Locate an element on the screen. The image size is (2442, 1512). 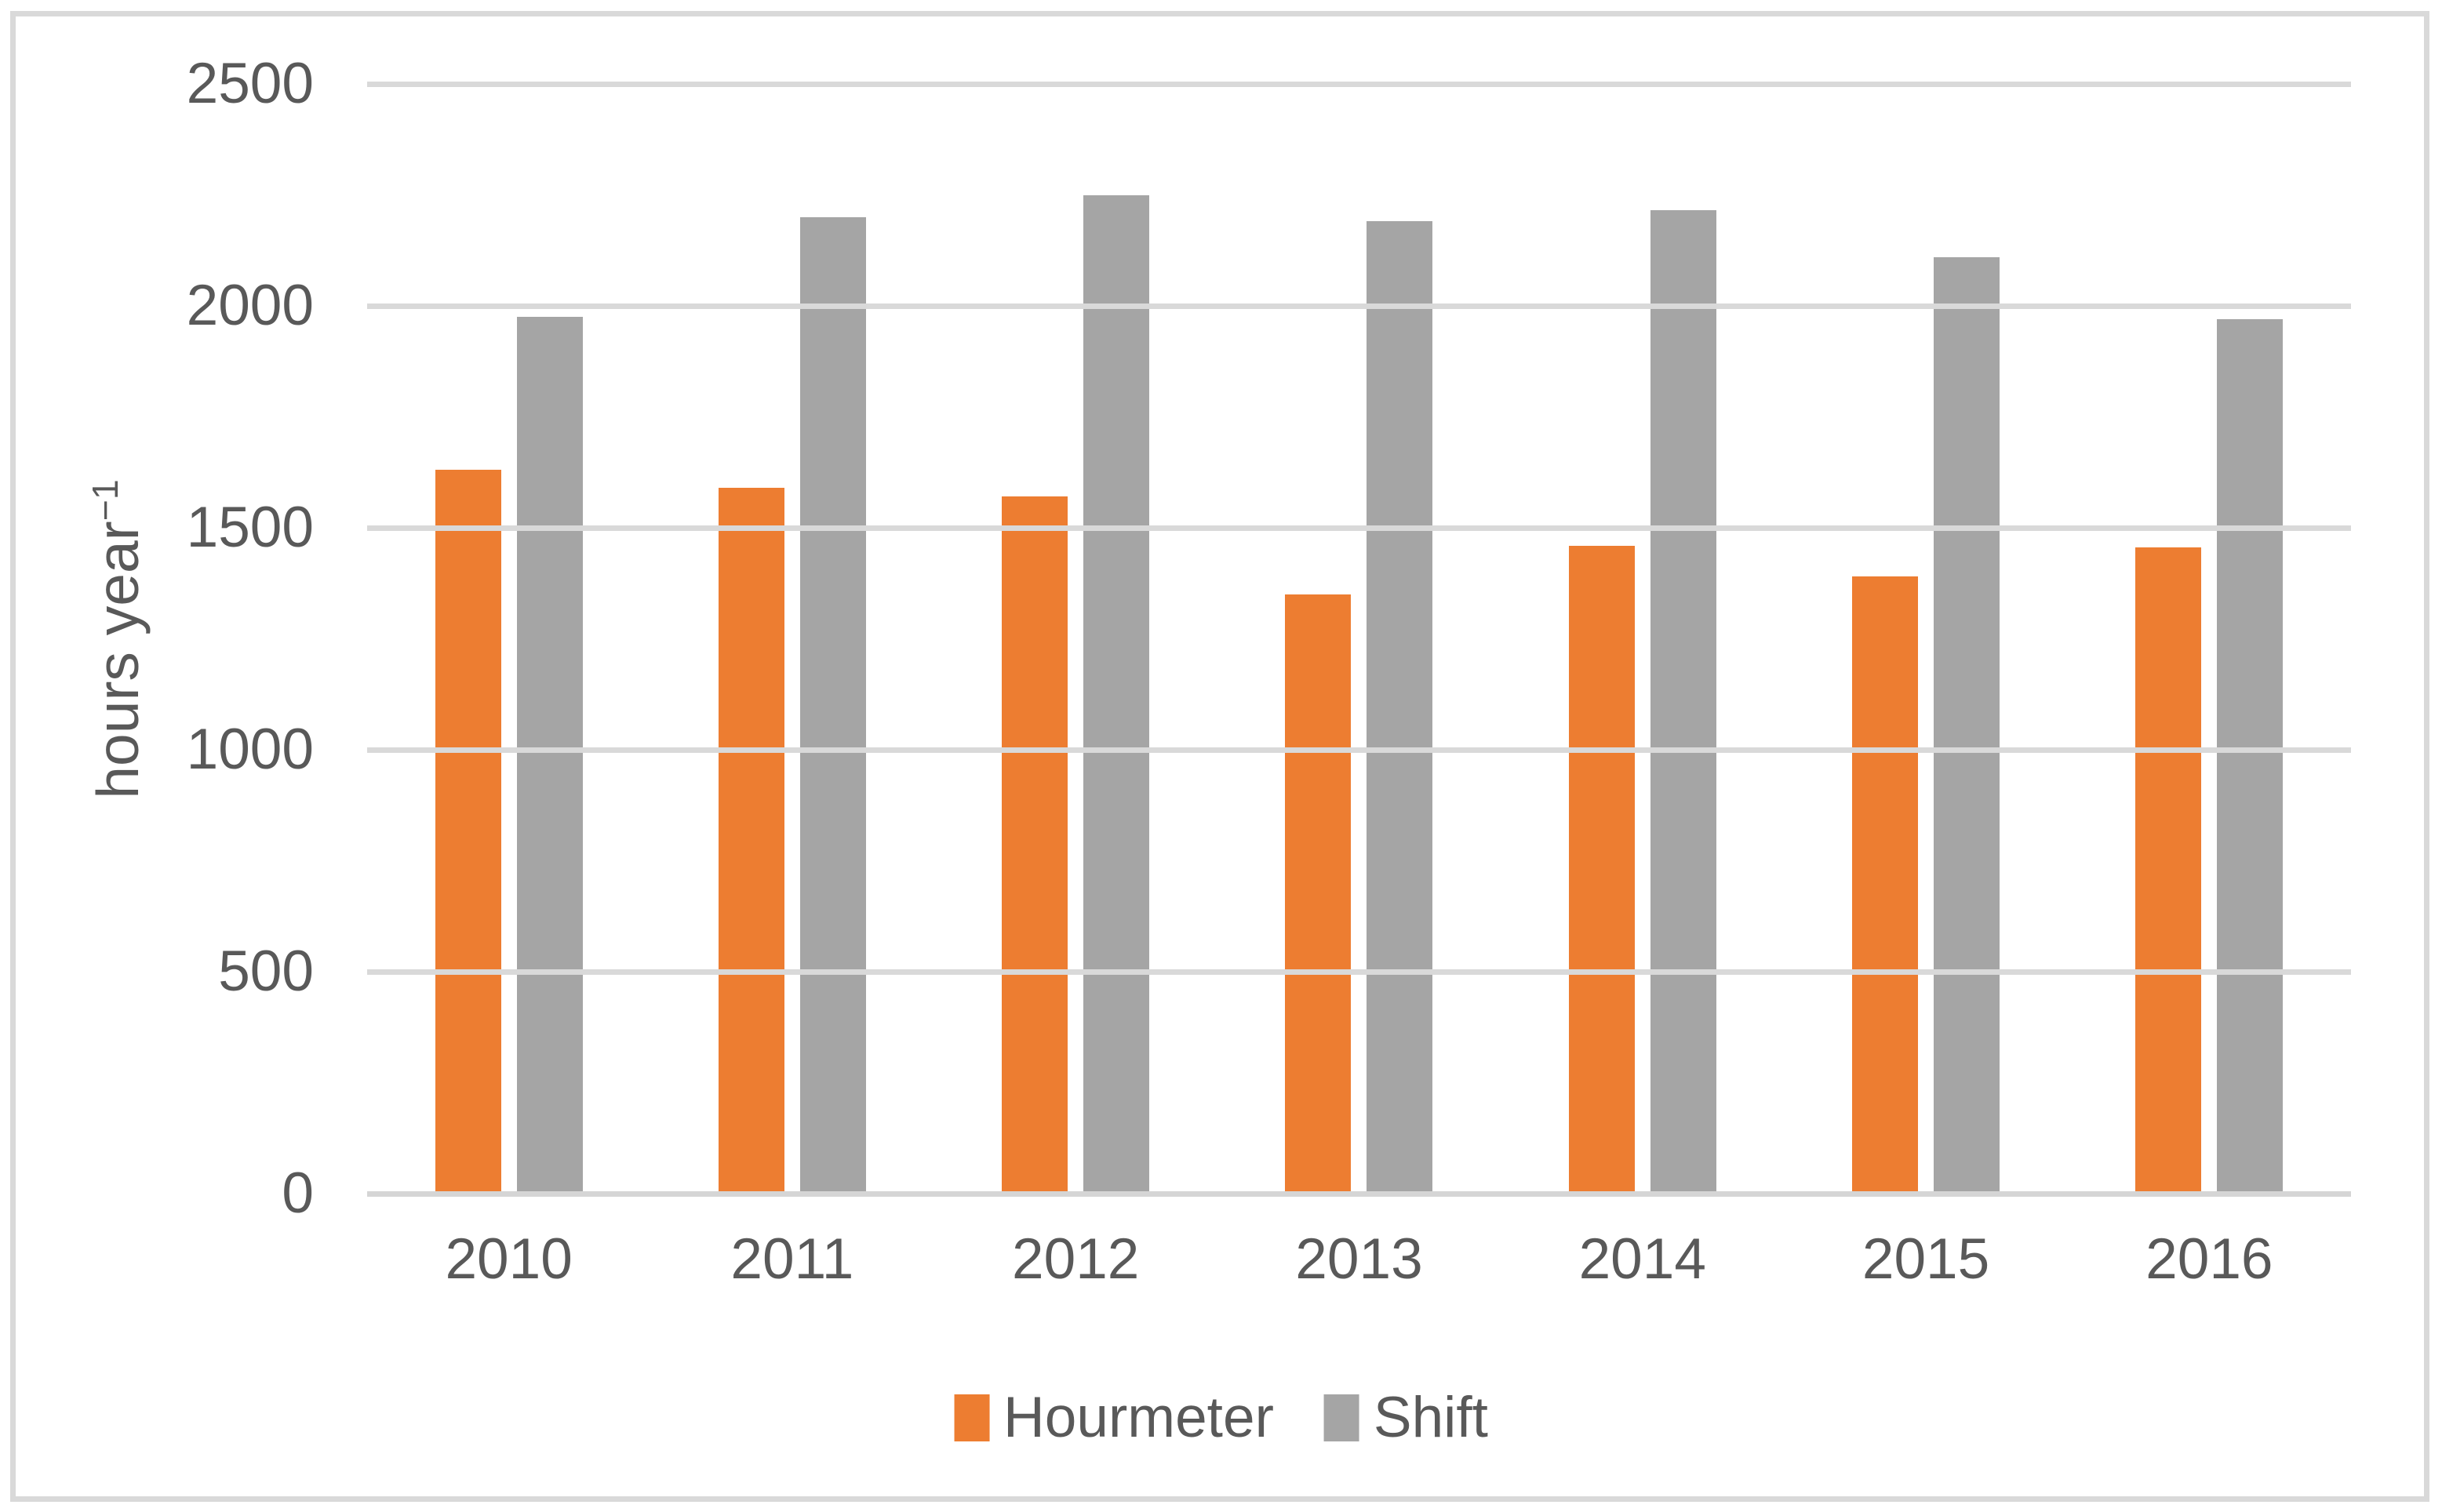
y-tick-label-2500: 2500 is located at coordinates (250, 83).